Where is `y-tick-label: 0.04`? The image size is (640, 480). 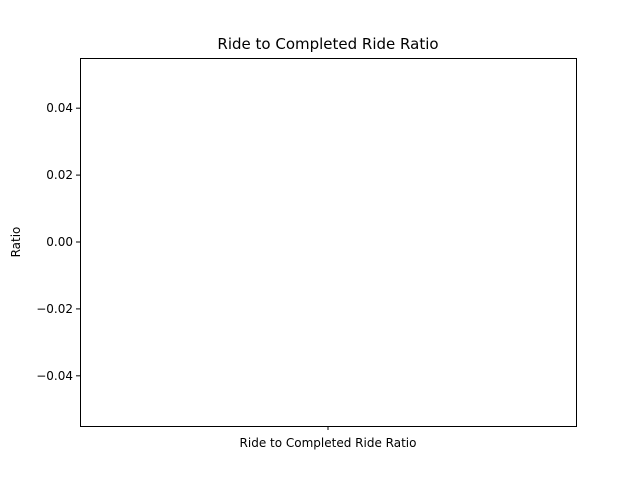 y-tick-label: 0.04 is located at coordinates (59, 108).